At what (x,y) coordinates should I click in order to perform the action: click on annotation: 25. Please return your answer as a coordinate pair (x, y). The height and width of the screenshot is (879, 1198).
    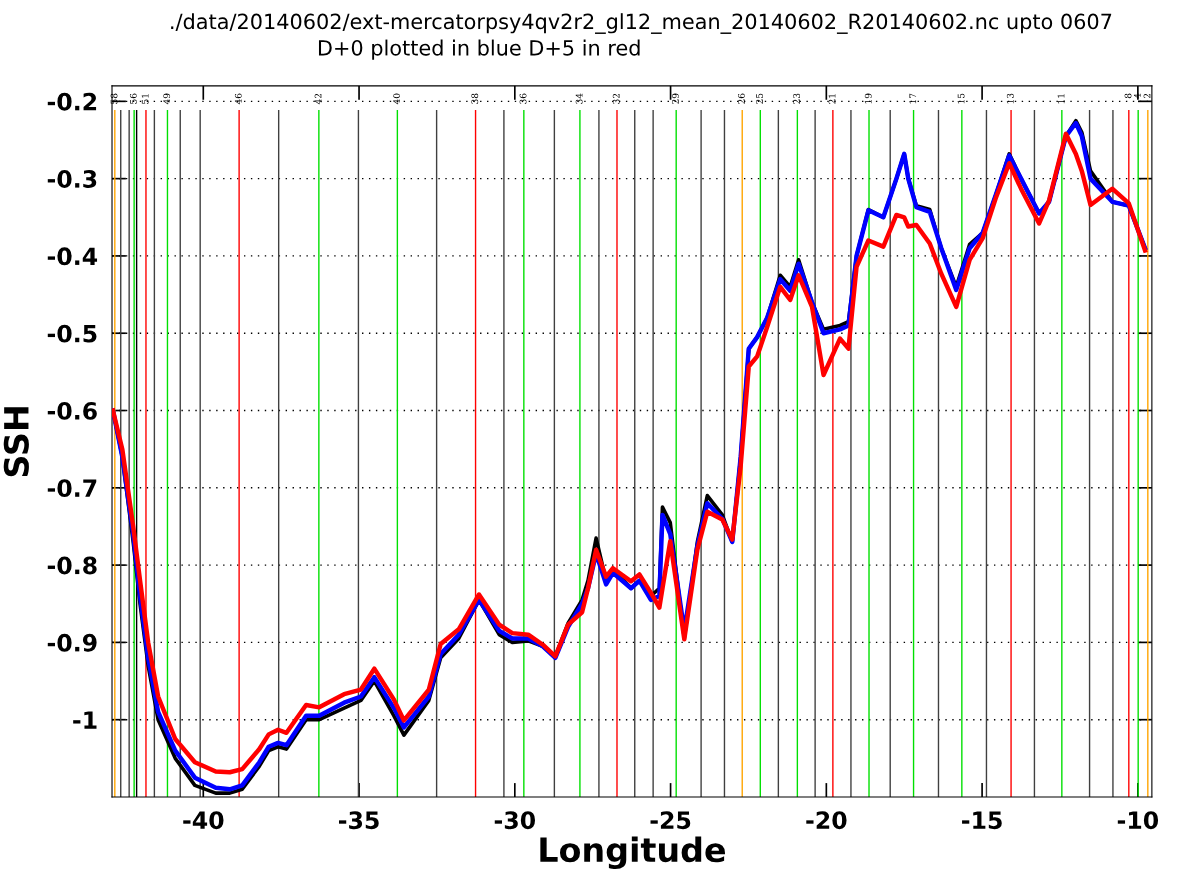
    Looking at the image, I should click on (759, 98).